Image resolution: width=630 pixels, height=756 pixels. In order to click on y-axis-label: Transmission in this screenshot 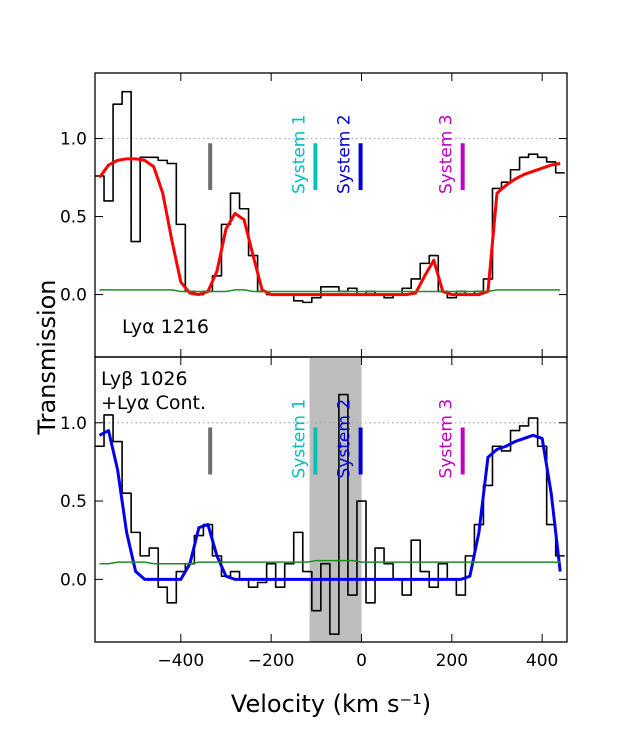, I will do `click(47, 357)`.